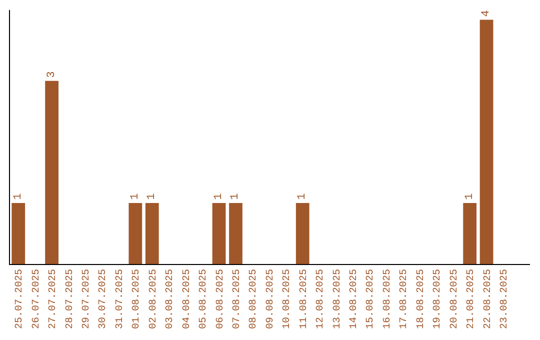 This screenshot has width=540, height=340. What do you see at coordinates (170, 299) in the screenshot?
I see `x-tick-label: 03.08.2025` at bounding box center [170, 299].